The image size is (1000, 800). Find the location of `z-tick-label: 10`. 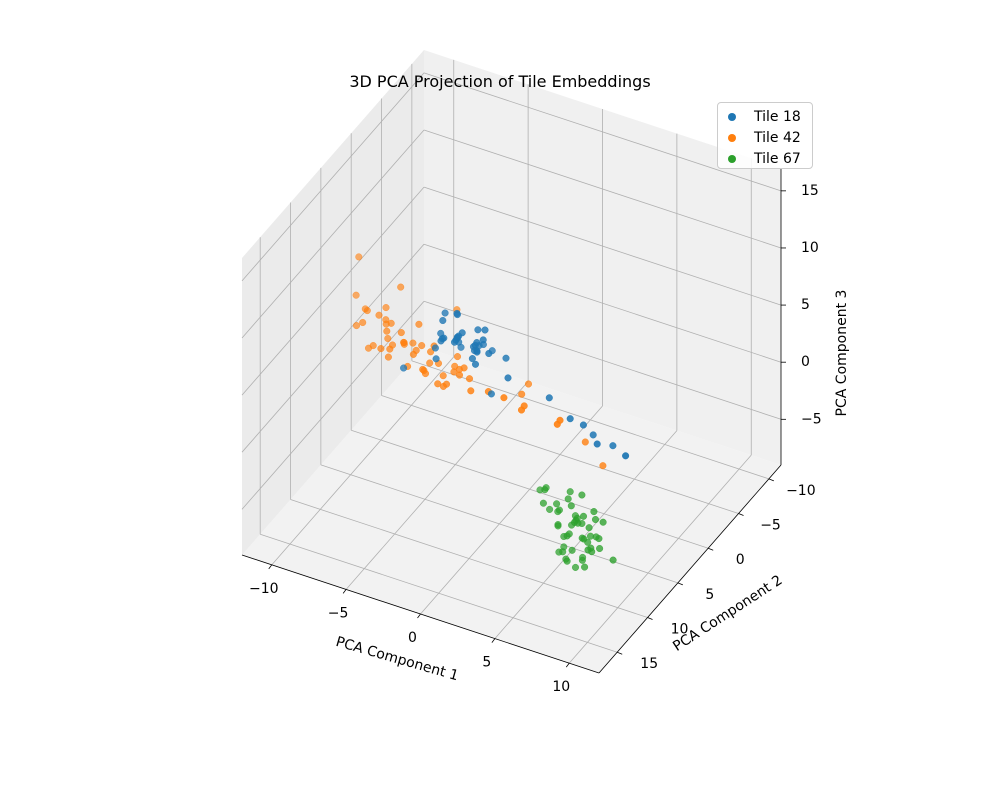

z-tick-label: 10 is located at coordinates (810, 248).